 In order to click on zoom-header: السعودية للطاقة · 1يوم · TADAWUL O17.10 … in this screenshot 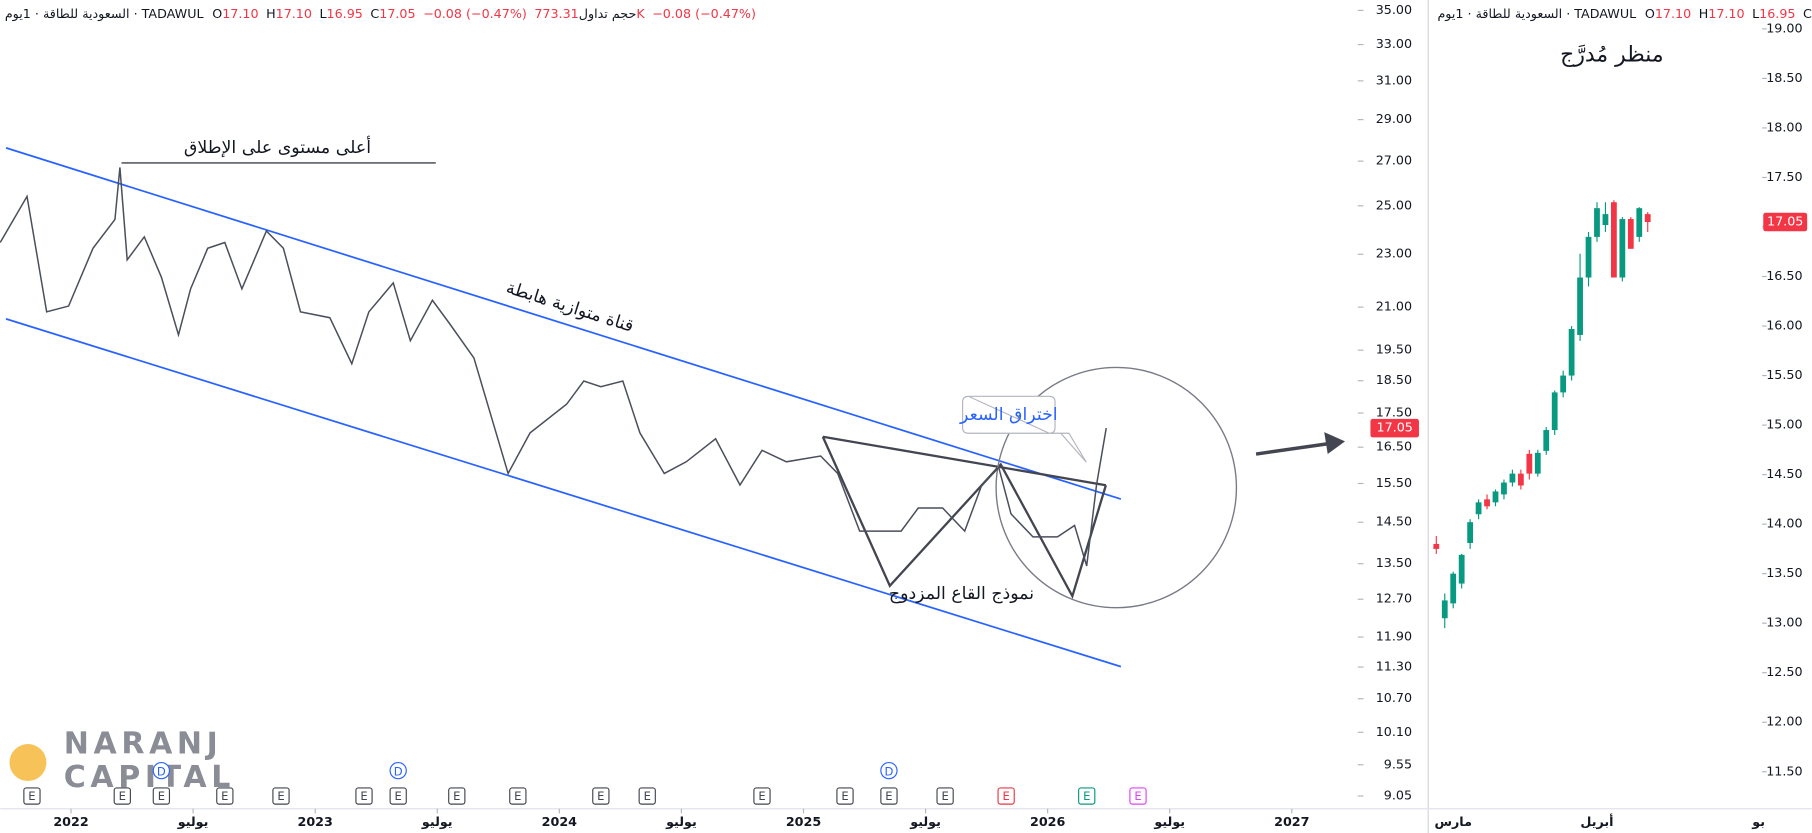, I will do `click(1624, 13)`.